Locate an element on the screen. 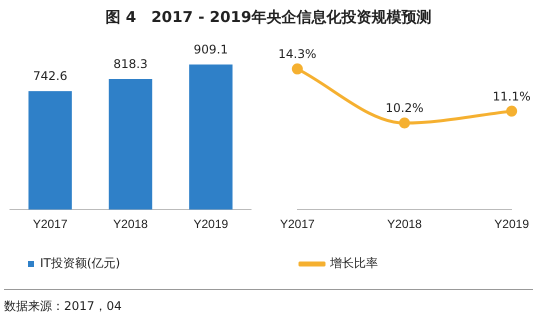 This screenshot has height=325, width=537. data-label: 818.3 is located at coordinates (130, 64).